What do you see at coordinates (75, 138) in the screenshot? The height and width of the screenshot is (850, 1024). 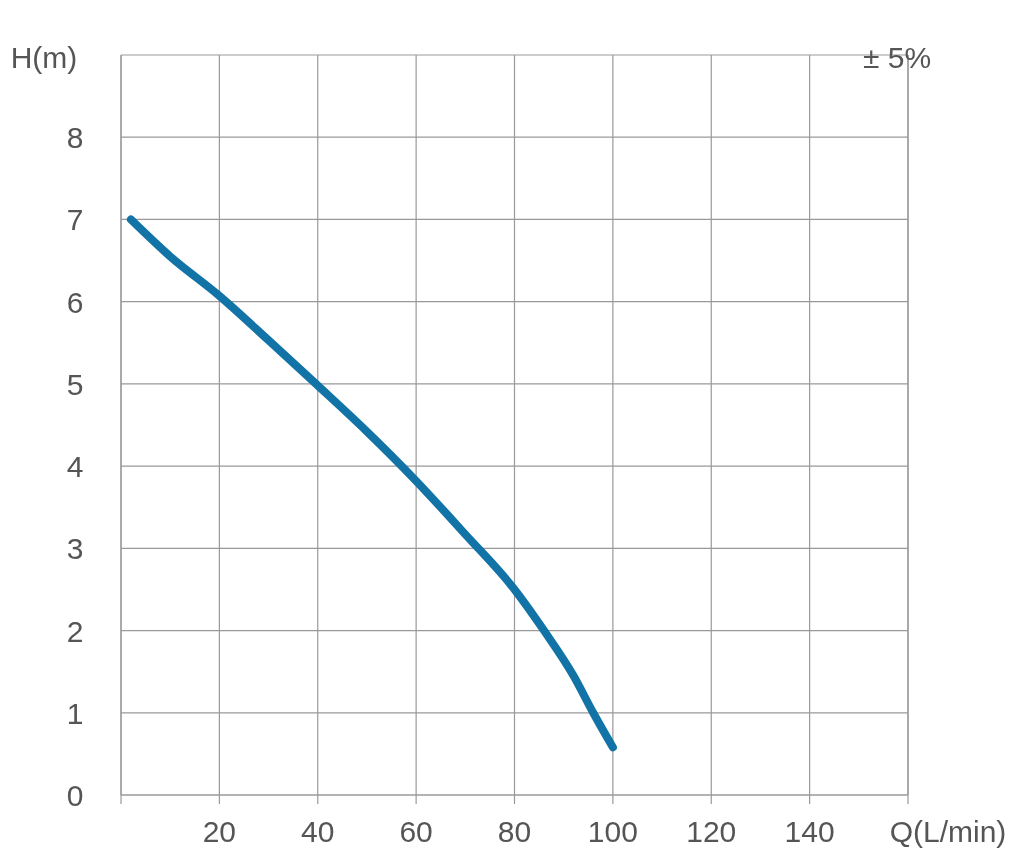 I see `y-tick-label: 8` at bounding box center [75, 138].